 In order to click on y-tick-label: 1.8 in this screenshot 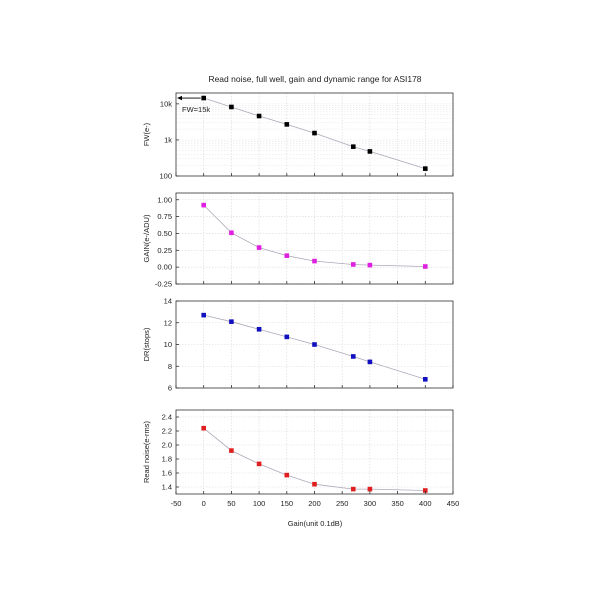, I will do `click(167, 459)`.